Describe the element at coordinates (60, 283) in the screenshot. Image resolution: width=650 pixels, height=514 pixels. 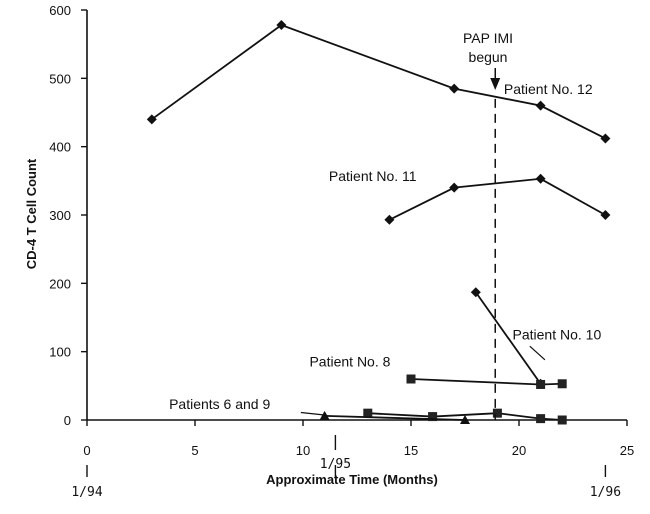
I see `y-tick-label: 200` at that location.